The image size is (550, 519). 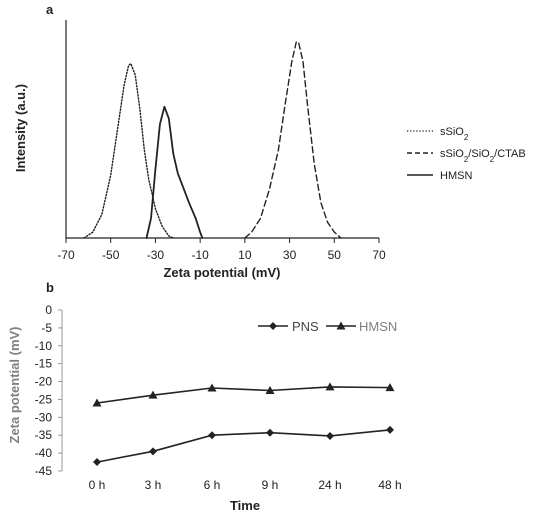 I want to click on legend-label-pns: PNS, so click(x=305, y=326).